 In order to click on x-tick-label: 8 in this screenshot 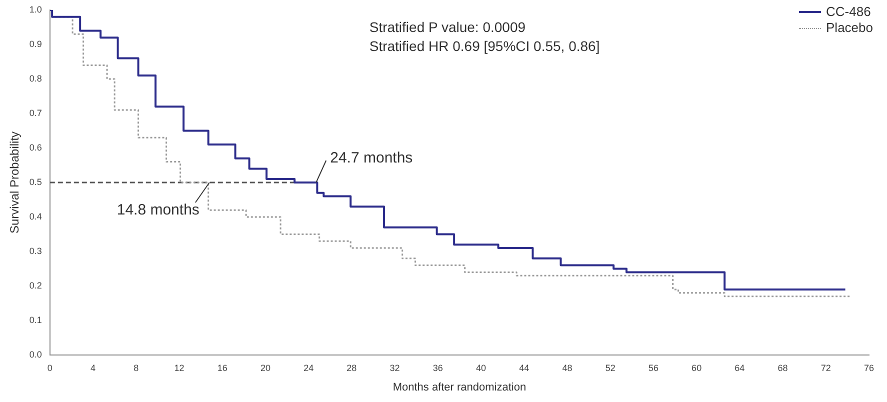, I will do `click(136, 367)`.